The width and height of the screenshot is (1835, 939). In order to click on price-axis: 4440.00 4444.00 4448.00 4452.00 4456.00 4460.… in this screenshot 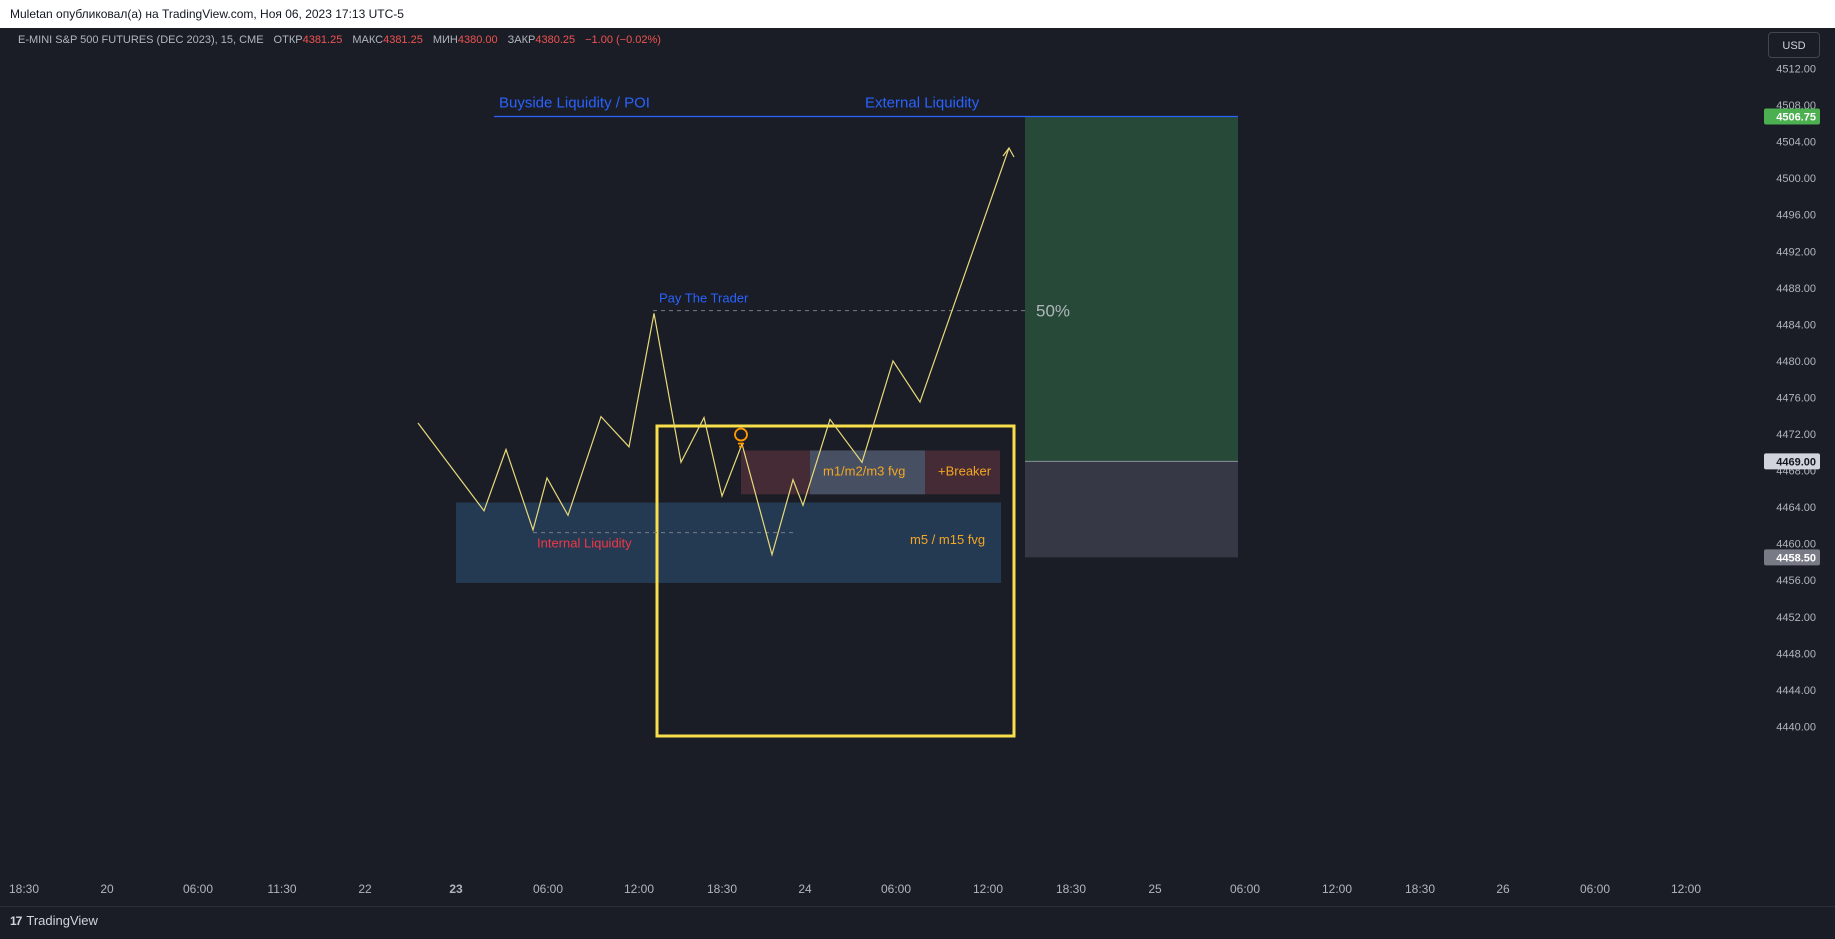, I will do `click(1796, 399)`.